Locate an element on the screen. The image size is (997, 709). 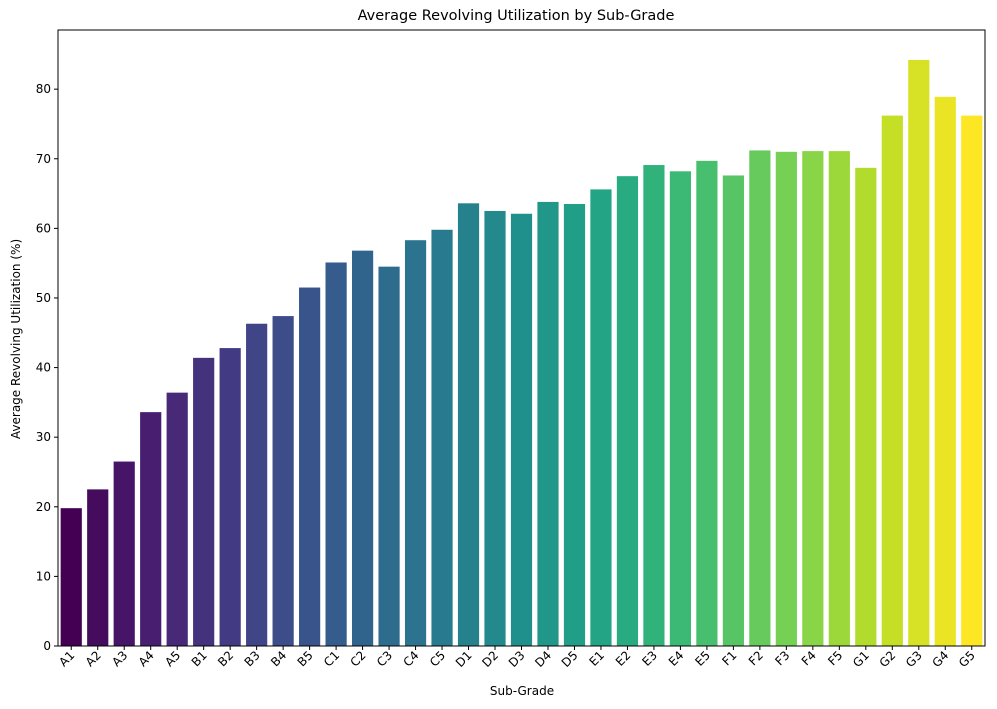
bar-A2 is located at coordinates (98, 567).